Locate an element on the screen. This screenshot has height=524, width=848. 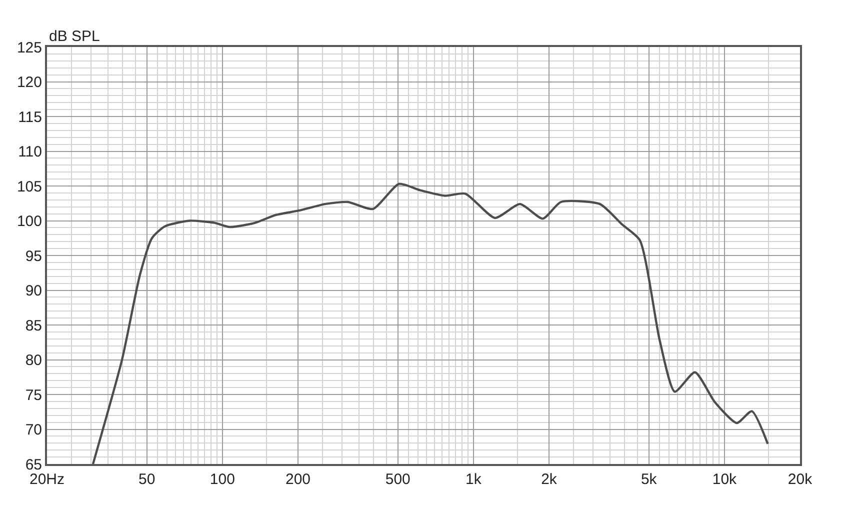
y-tick-label: 90 is located at coordinates (33, 291).